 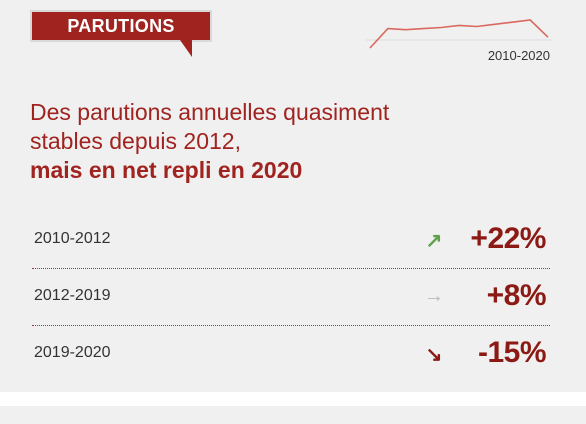 What do you see at coordinates (434, 296) in the screenshot?
I see `arrow-right-icon: →` at bounding box center [434, 296].